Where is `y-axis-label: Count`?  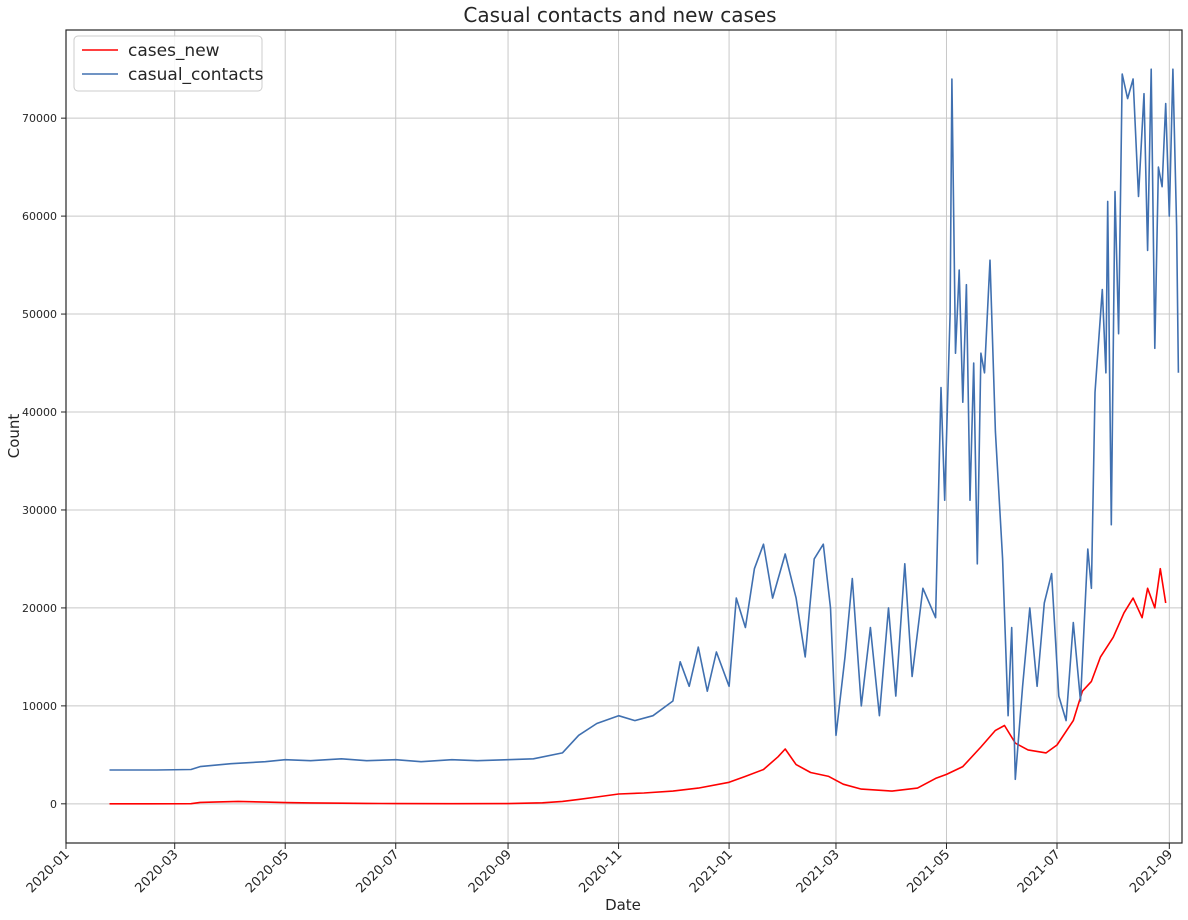 y-axis-label: Count is located at coordinates (14, 436).